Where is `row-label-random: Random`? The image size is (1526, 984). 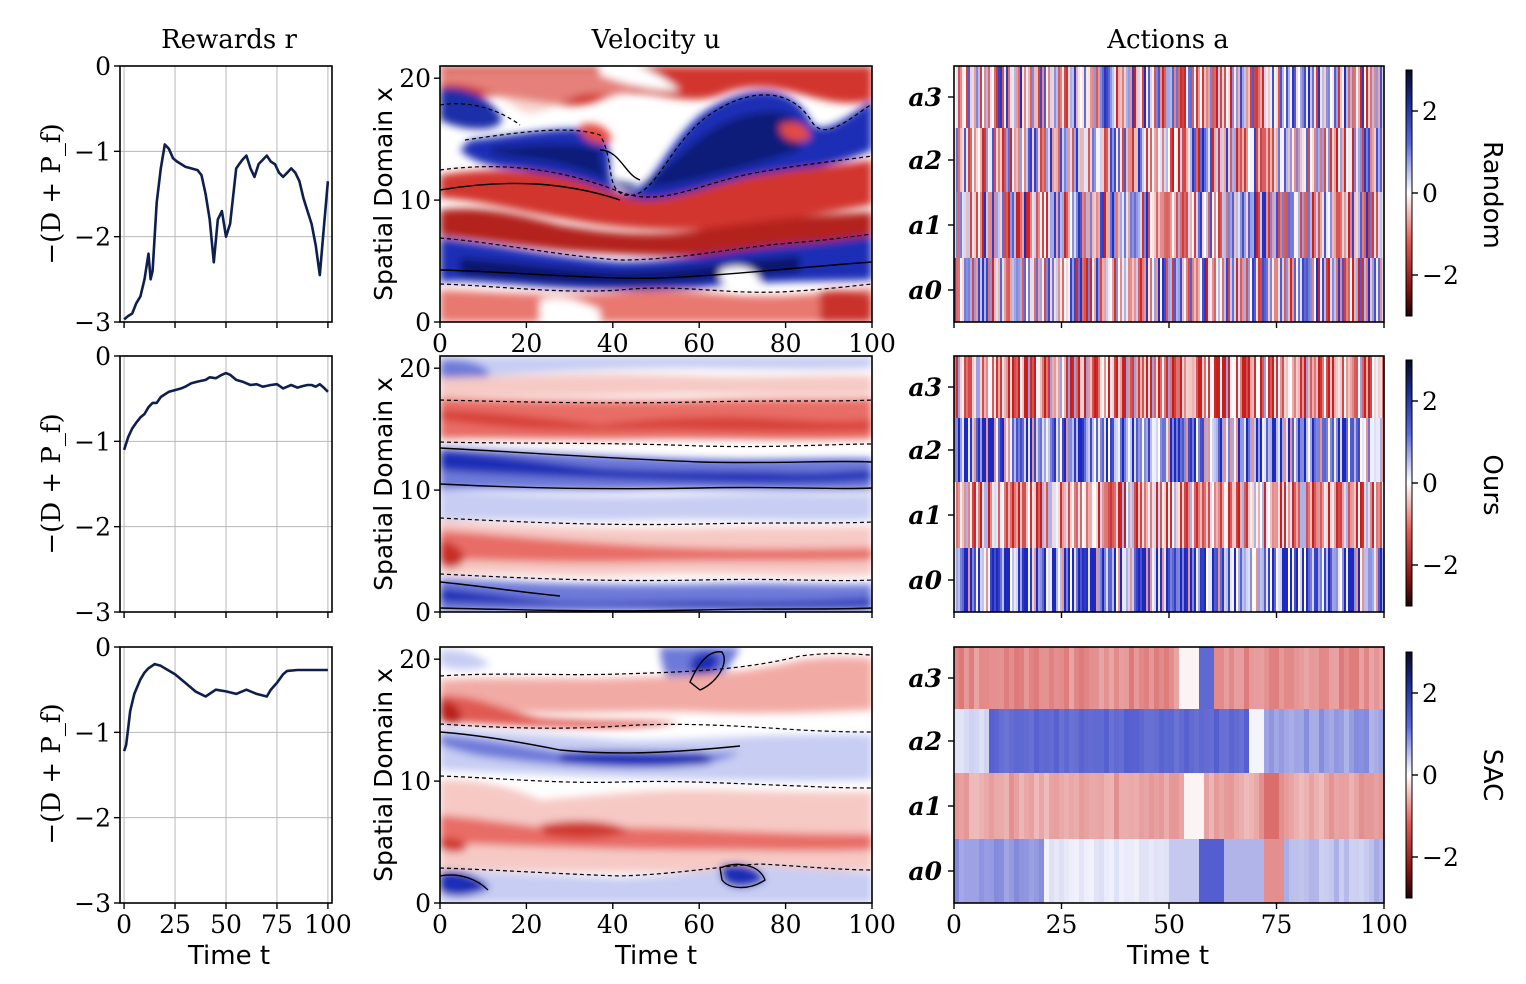 row-label-random: Random is located at coordinates (1492, 195).